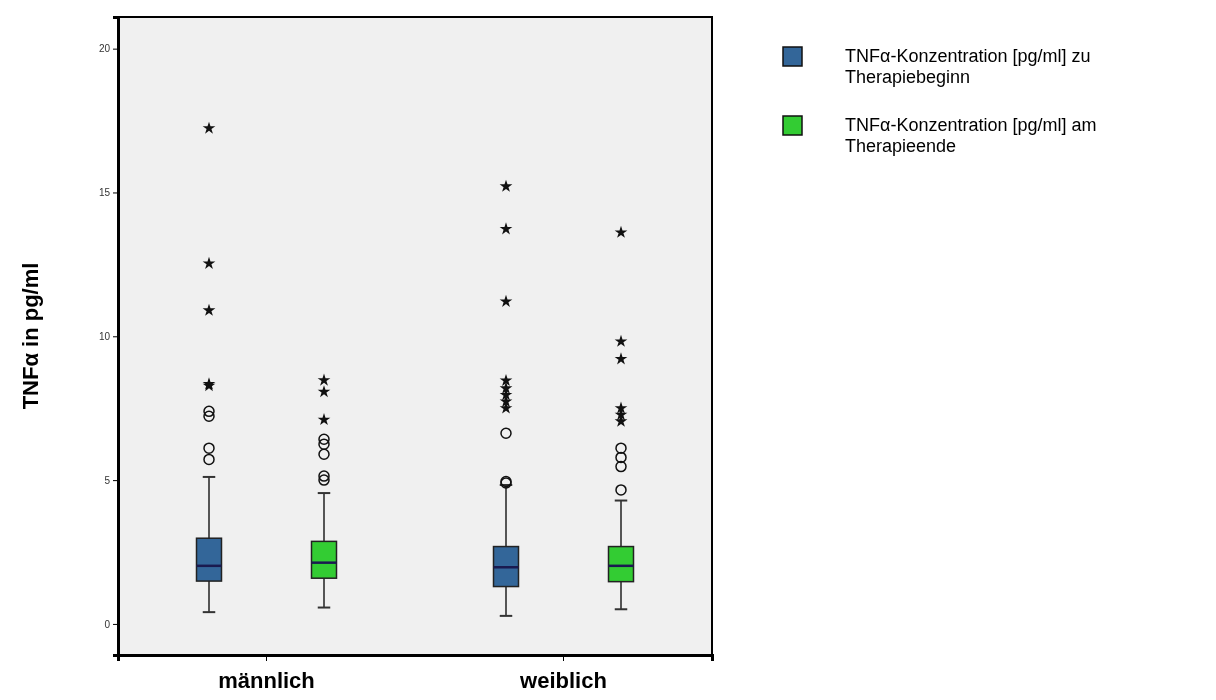 This screenshot has width=1216, height=700. Describe the element at coordinates (104, 193) in the screenshot. I see `y-tick-label: 15` at that location.